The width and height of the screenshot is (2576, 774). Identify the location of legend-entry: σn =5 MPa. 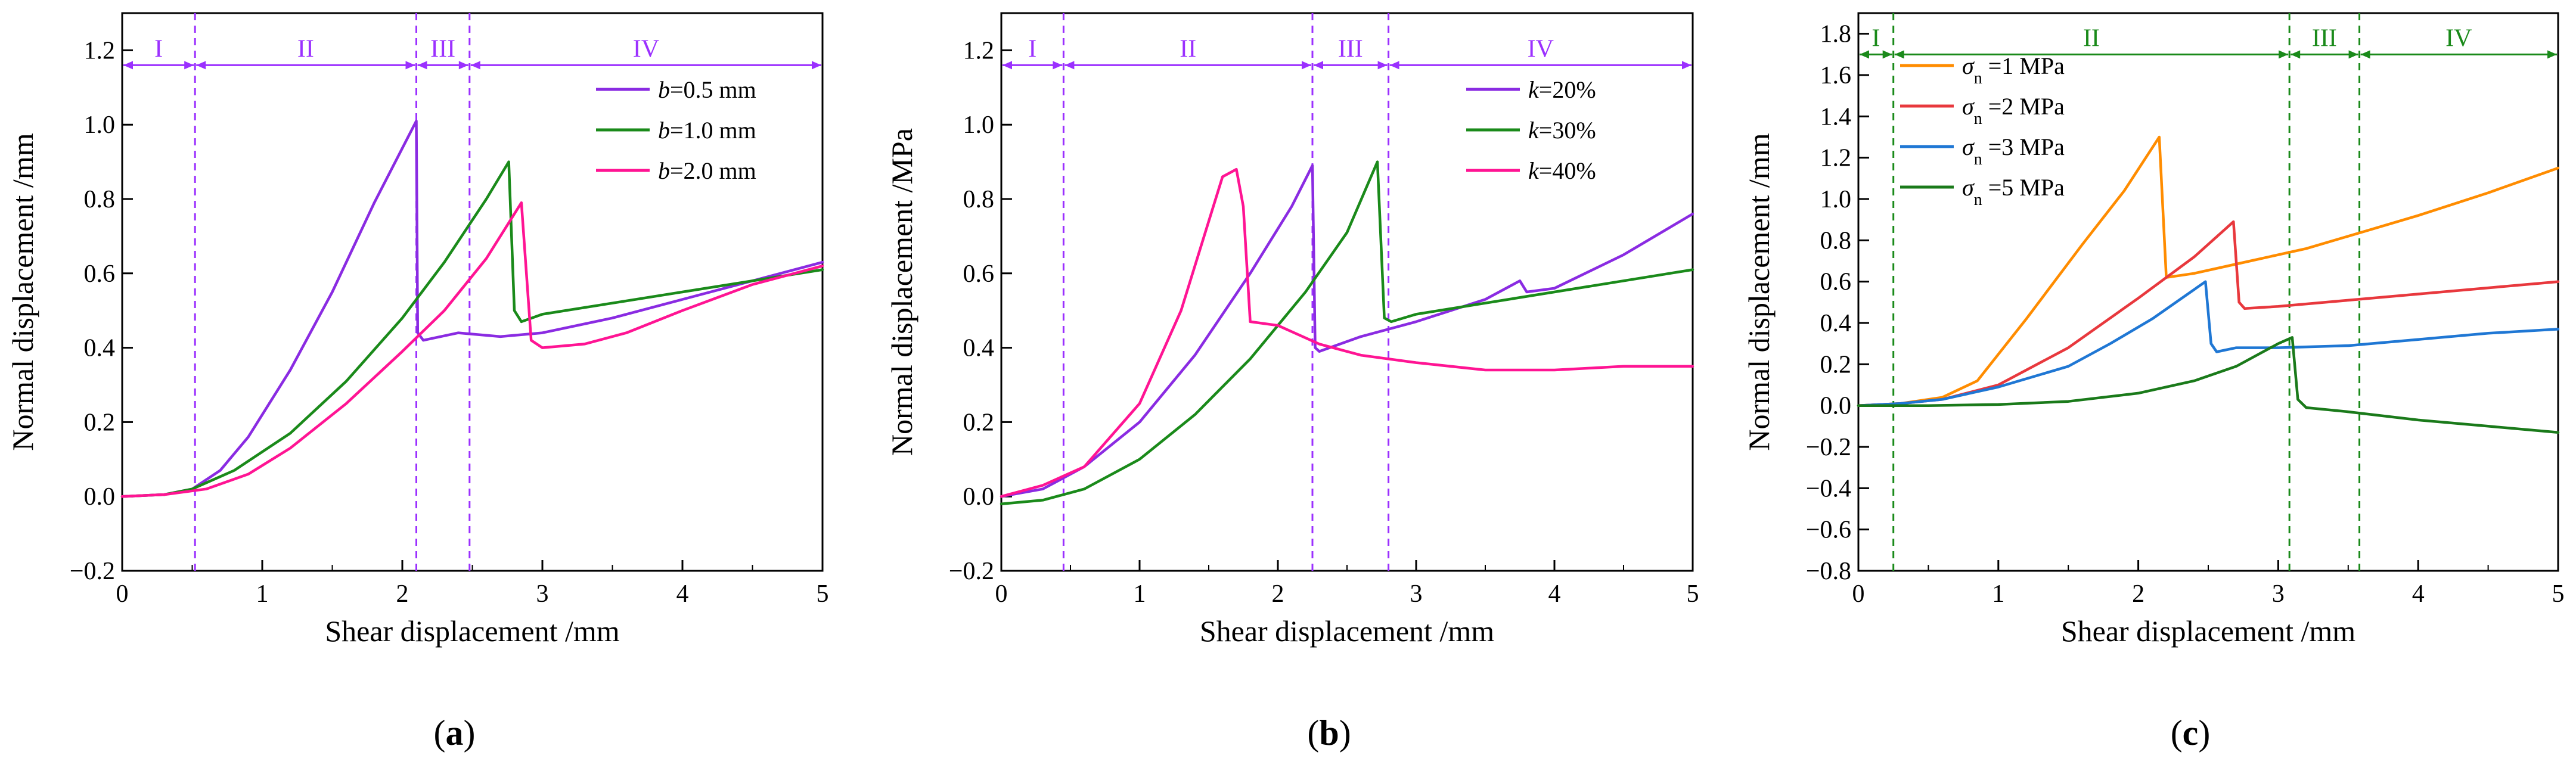
(2014, 192).